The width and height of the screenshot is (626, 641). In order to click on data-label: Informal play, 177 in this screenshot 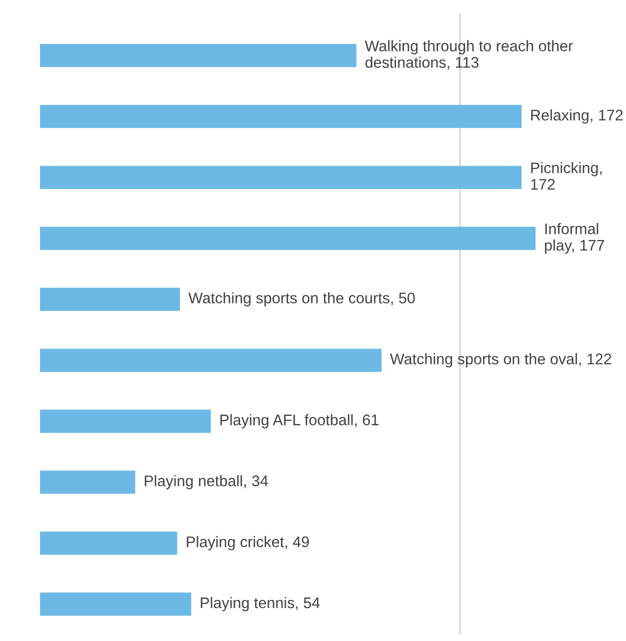, I will do `click(574, 238)`.